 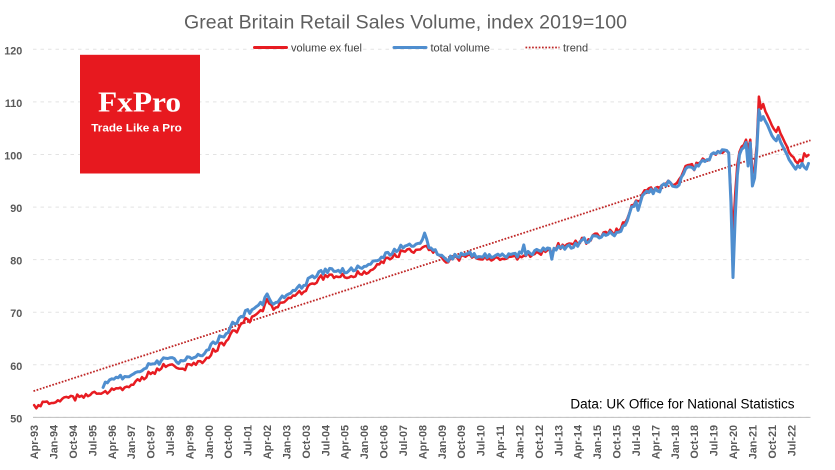 I want to click on svg-text: Oct-03, so click(x=307, y=442).